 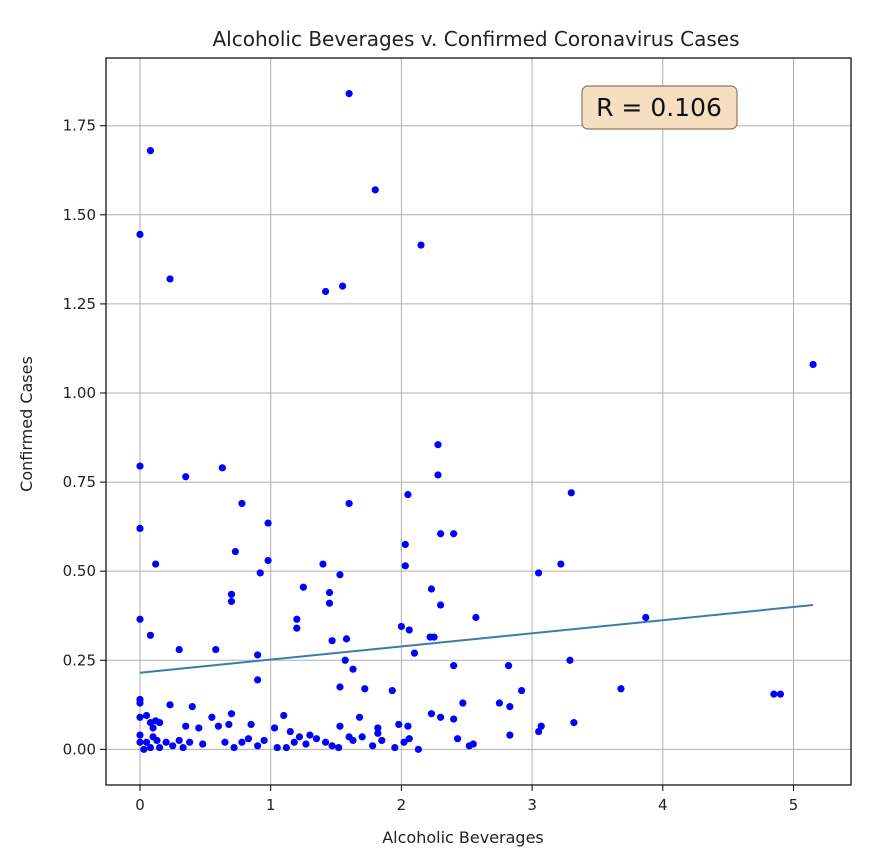 What do you see at coordinates (659, 107) in the screenshot?
I see `annotation-text: R = 0.106` at bounding box center [659, 107].